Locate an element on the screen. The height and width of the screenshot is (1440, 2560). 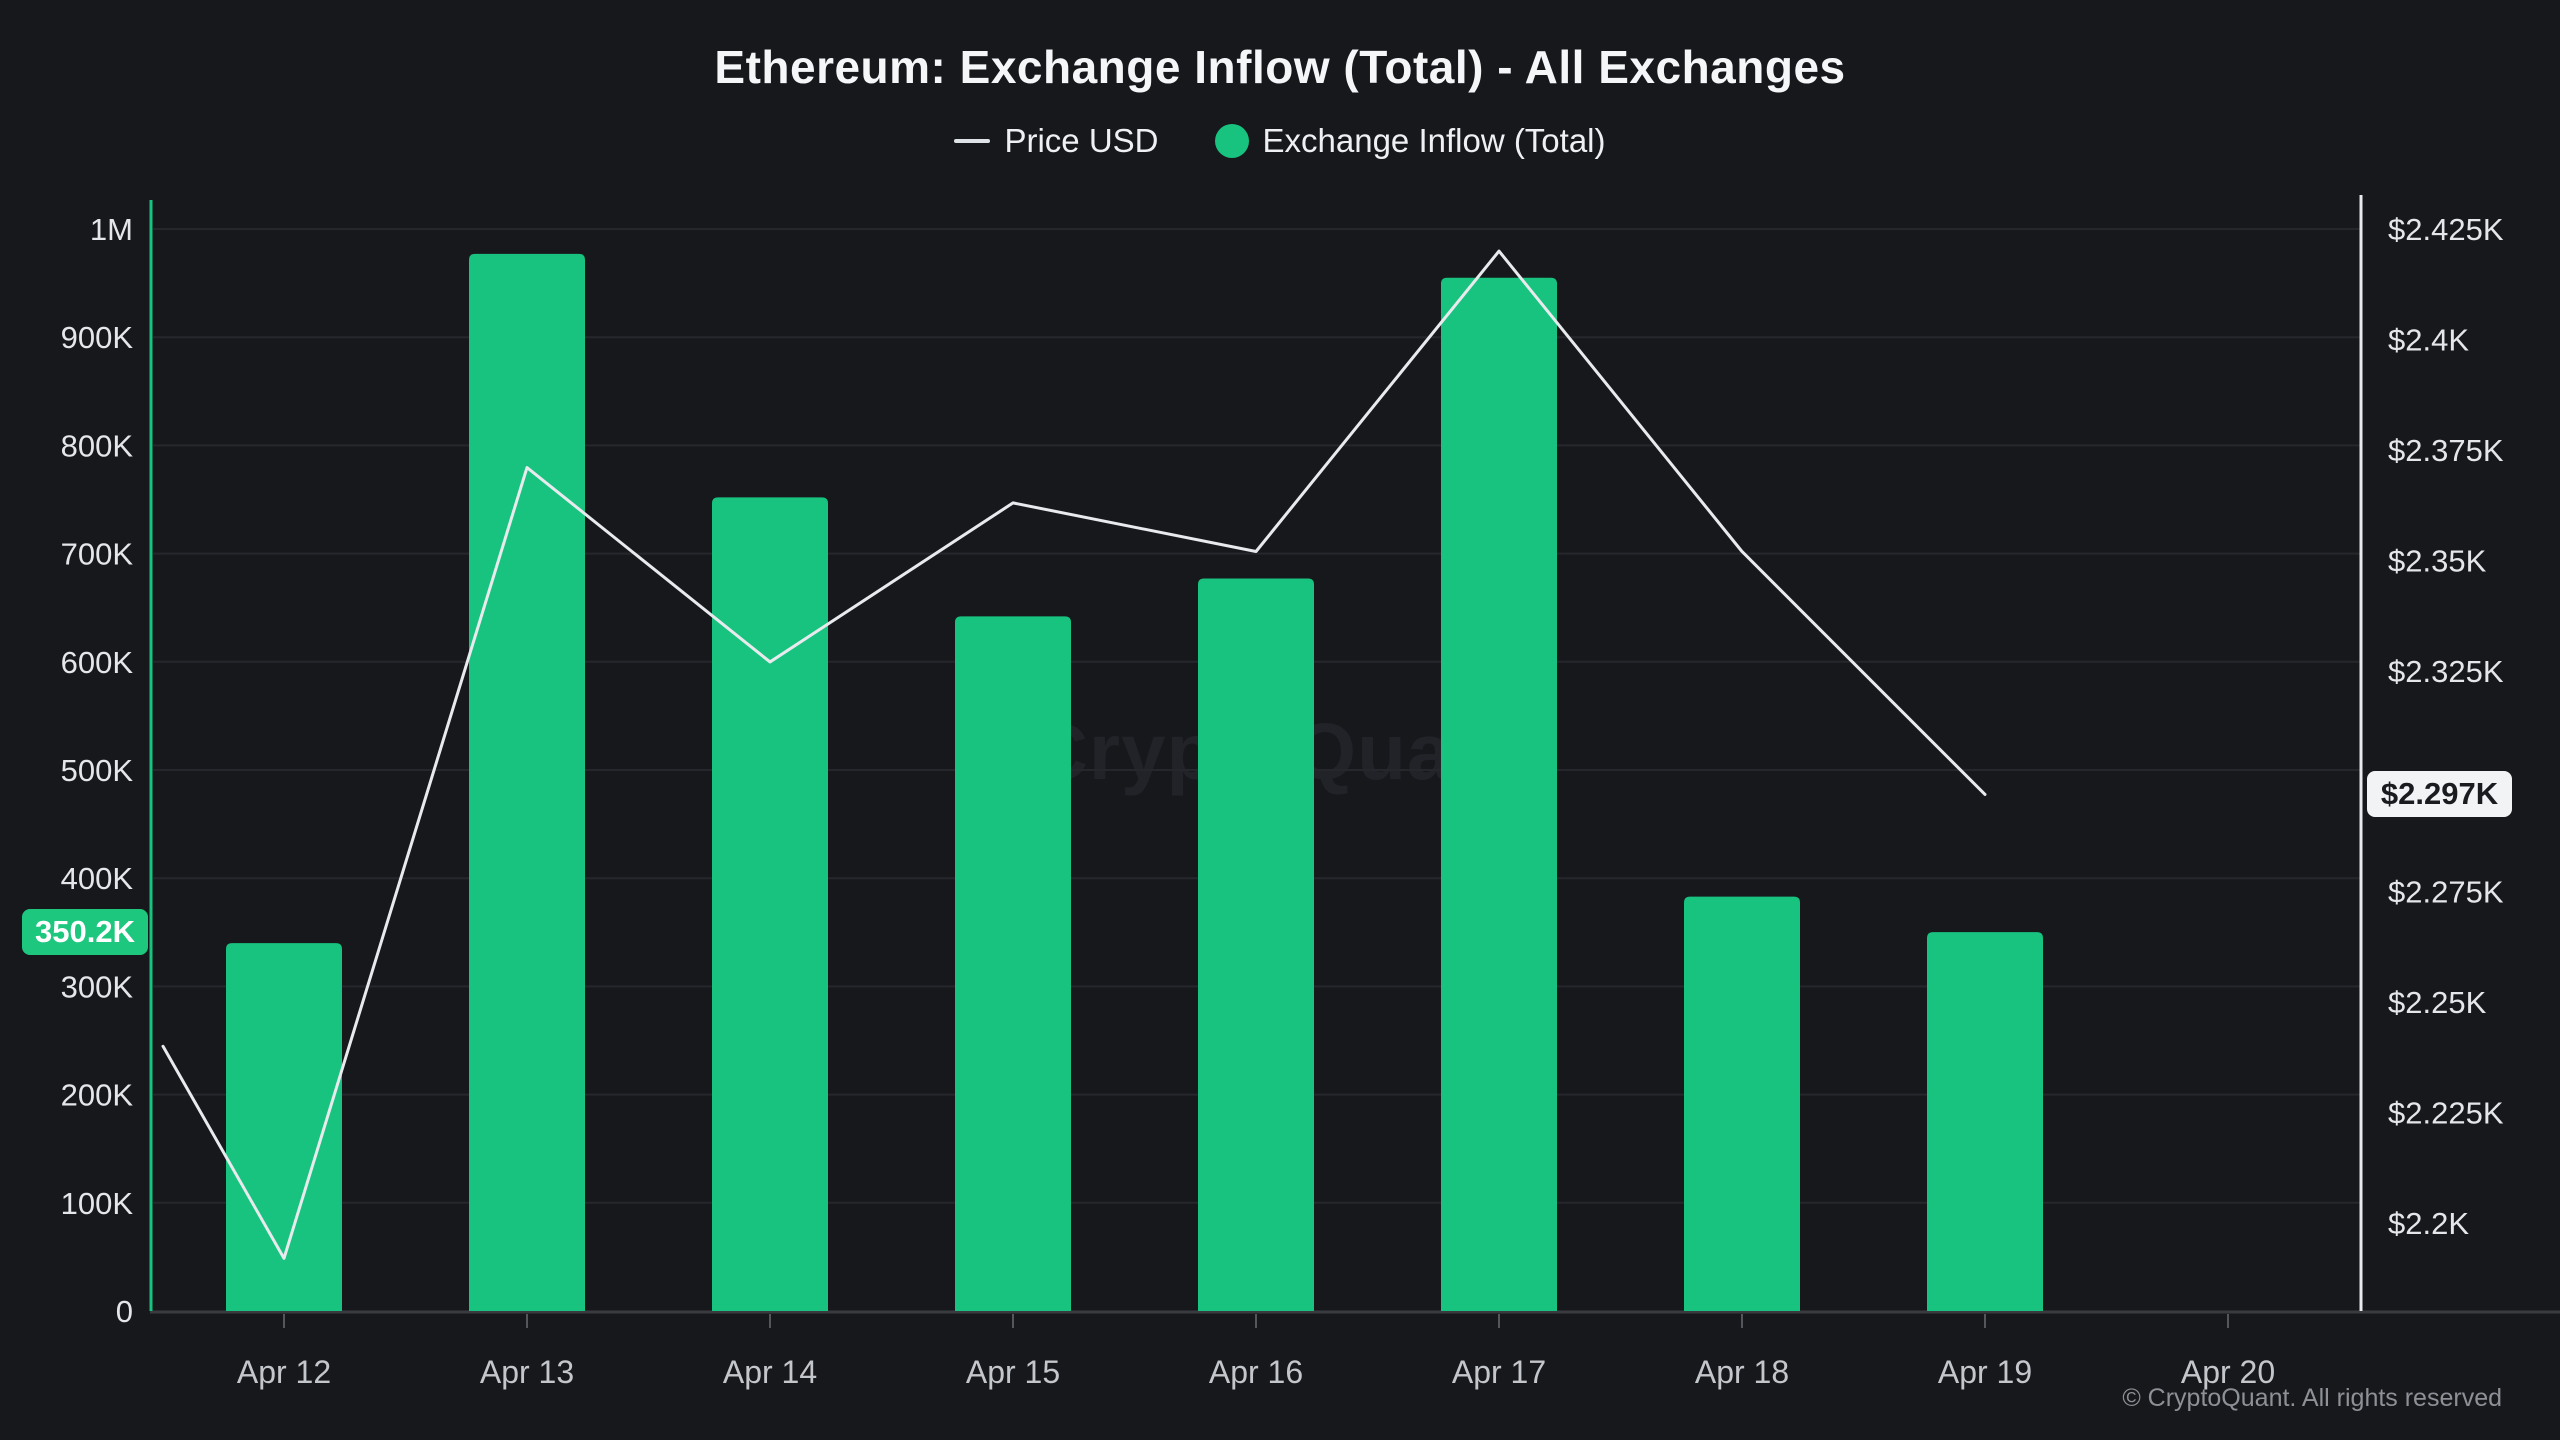
x-axis-label: Apr 20 is located at coordinates (2228, 1372).